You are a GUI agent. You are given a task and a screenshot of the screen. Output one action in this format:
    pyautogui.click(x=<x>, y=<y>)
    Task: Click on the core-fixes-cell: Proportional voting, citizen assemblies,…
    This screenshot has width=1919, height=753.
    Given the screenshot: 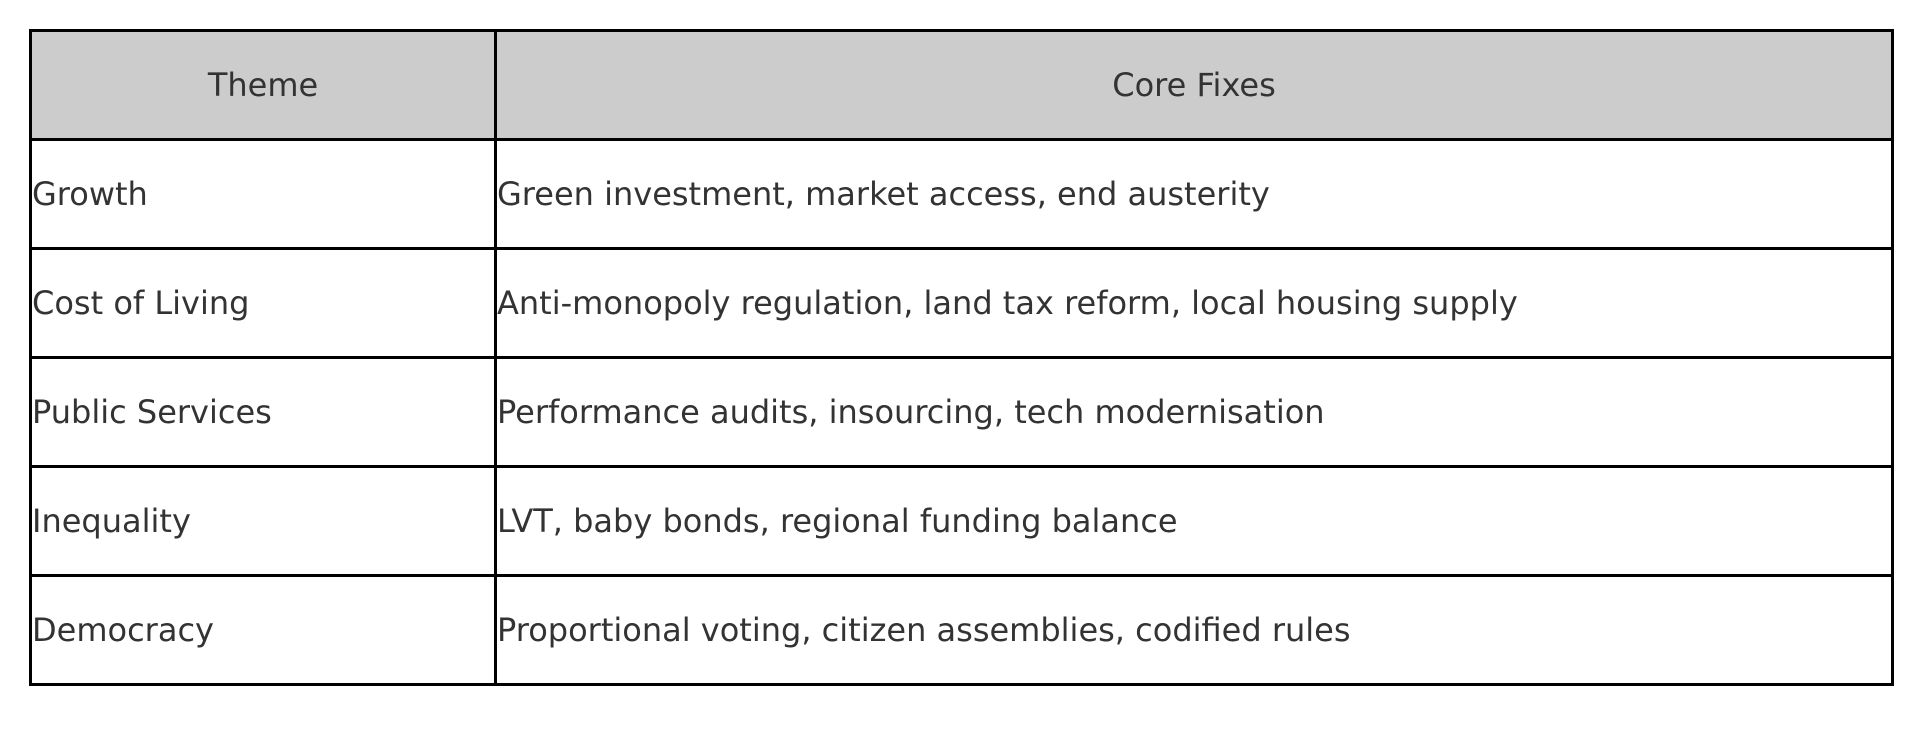 What is the action you would take?
    pyautogui.click(x=1194, y=630)
    